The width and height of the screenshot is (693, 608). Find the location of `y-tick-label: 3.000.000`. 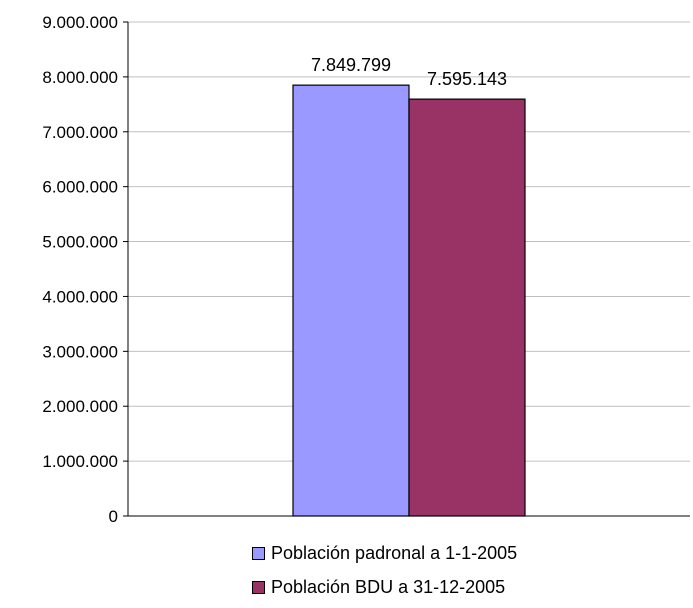

y-tick-label: 3.000.000 is located at coordinates (80, 351).